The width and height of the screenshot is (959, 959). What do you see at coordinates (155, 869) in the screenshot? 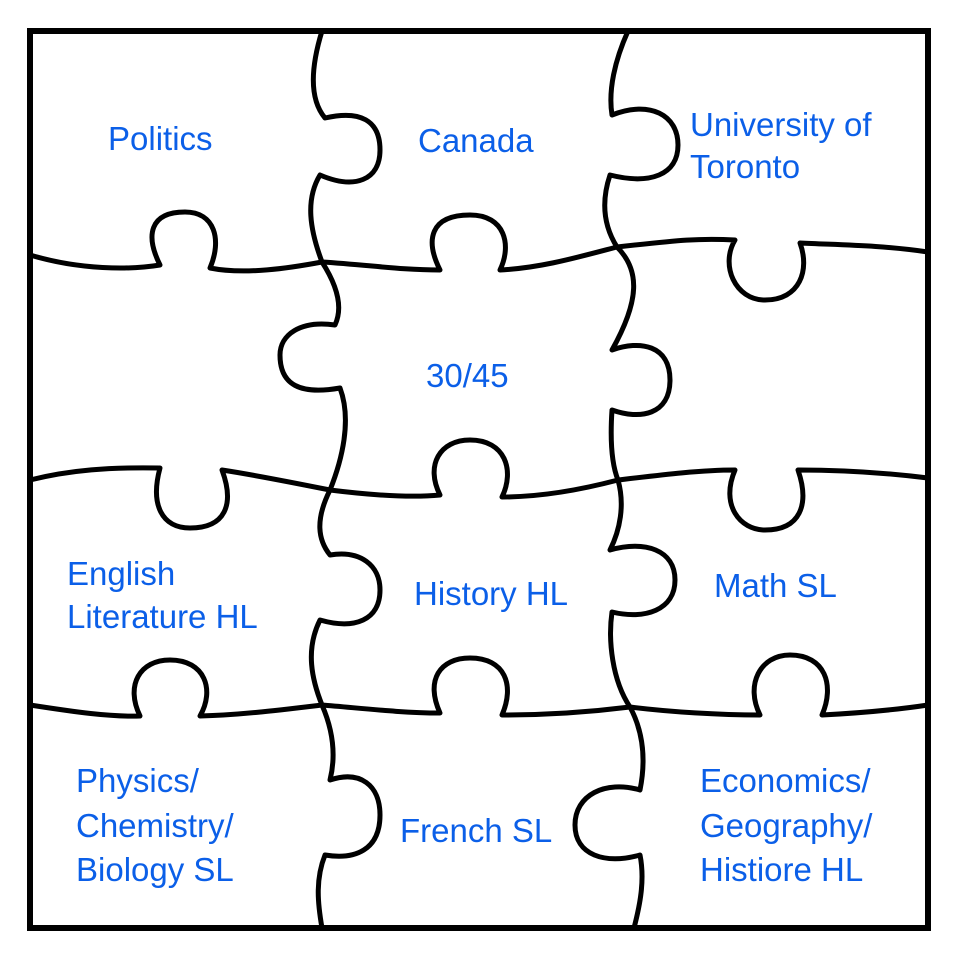
I see `piece-label: Biology SL` at bounding box center [155, 869].